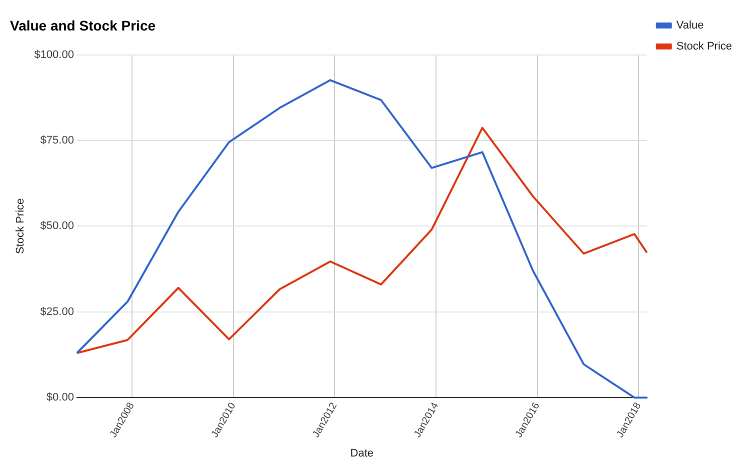 The height and width of the screenshot is (474, 752). Describe the element at coordinates (362, 453) in the screenshot. I see `x-axis-title: Date` at that location.